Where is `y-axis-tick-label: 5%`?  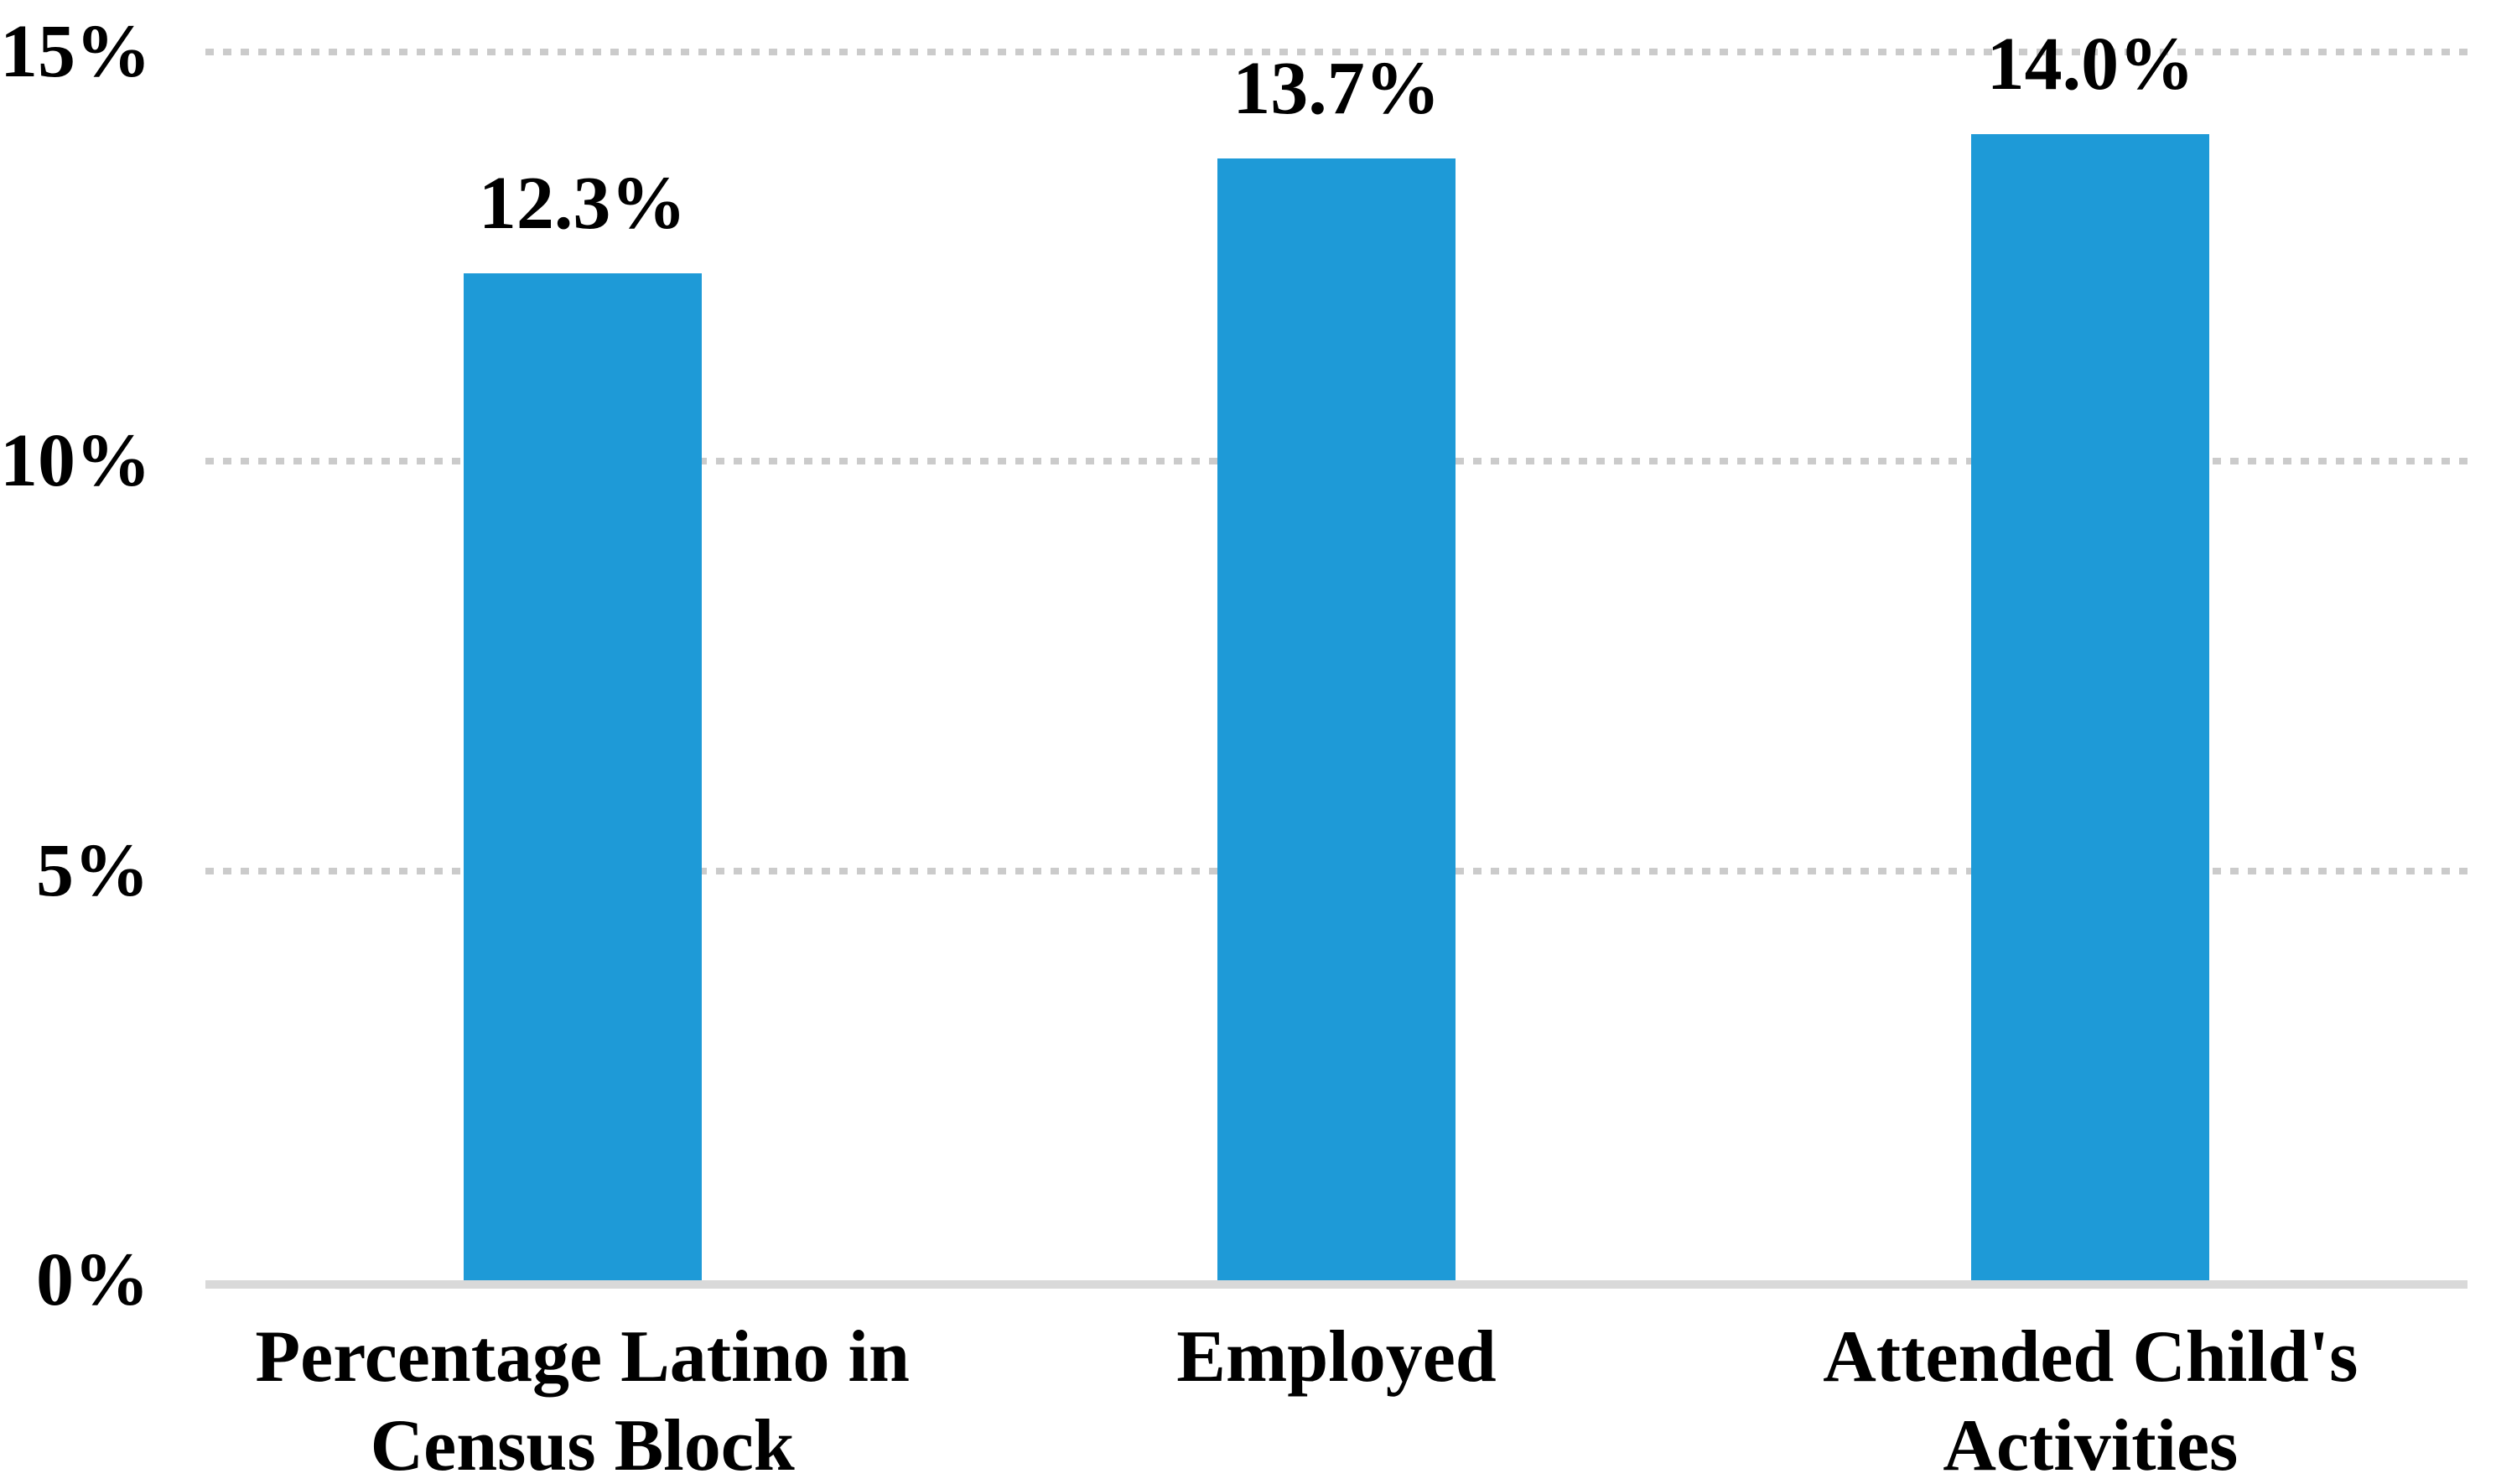 y-axis-tick-label: 5% is located at coordinates (92, 870).